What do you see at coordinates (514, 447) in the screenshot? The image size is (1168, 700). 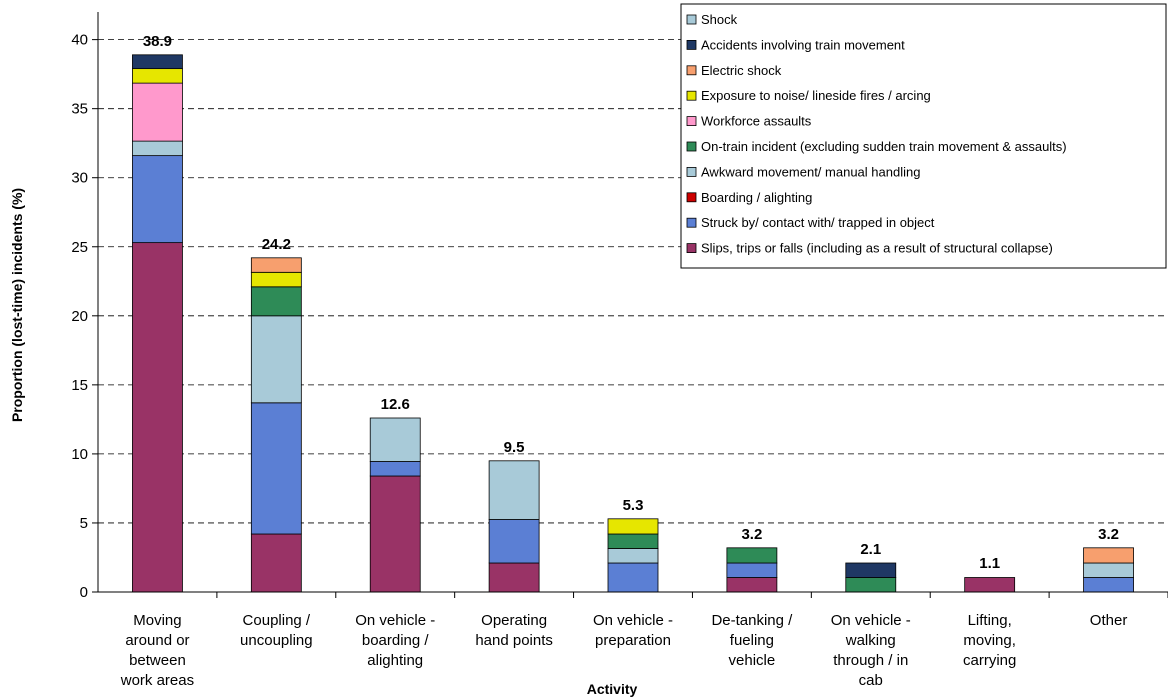 I see `total-label: 9.5` at bounding box center [514, 447].